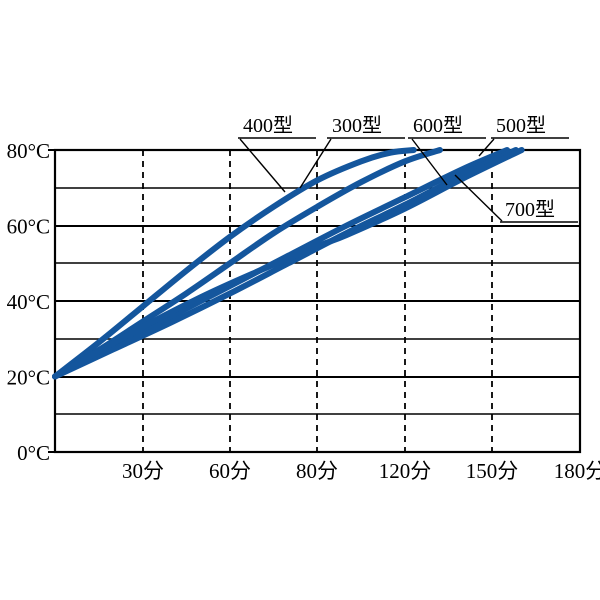  I want to click on y-tick-label-0: 0°C, so click(33, 453).